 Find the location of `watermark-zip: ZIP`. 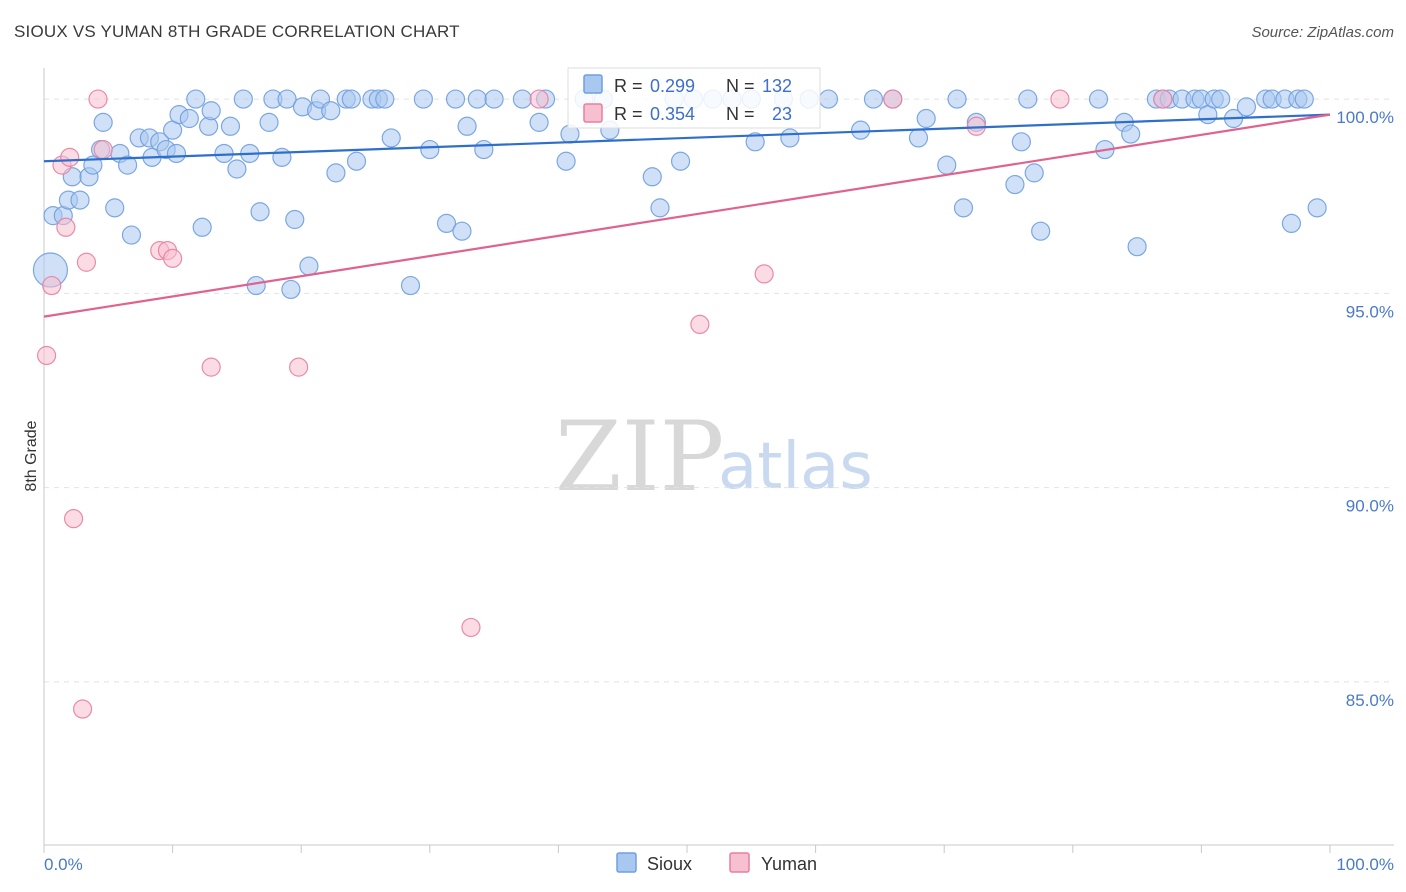

watermark-zip: ZIP is located at coordinates (639, 457).